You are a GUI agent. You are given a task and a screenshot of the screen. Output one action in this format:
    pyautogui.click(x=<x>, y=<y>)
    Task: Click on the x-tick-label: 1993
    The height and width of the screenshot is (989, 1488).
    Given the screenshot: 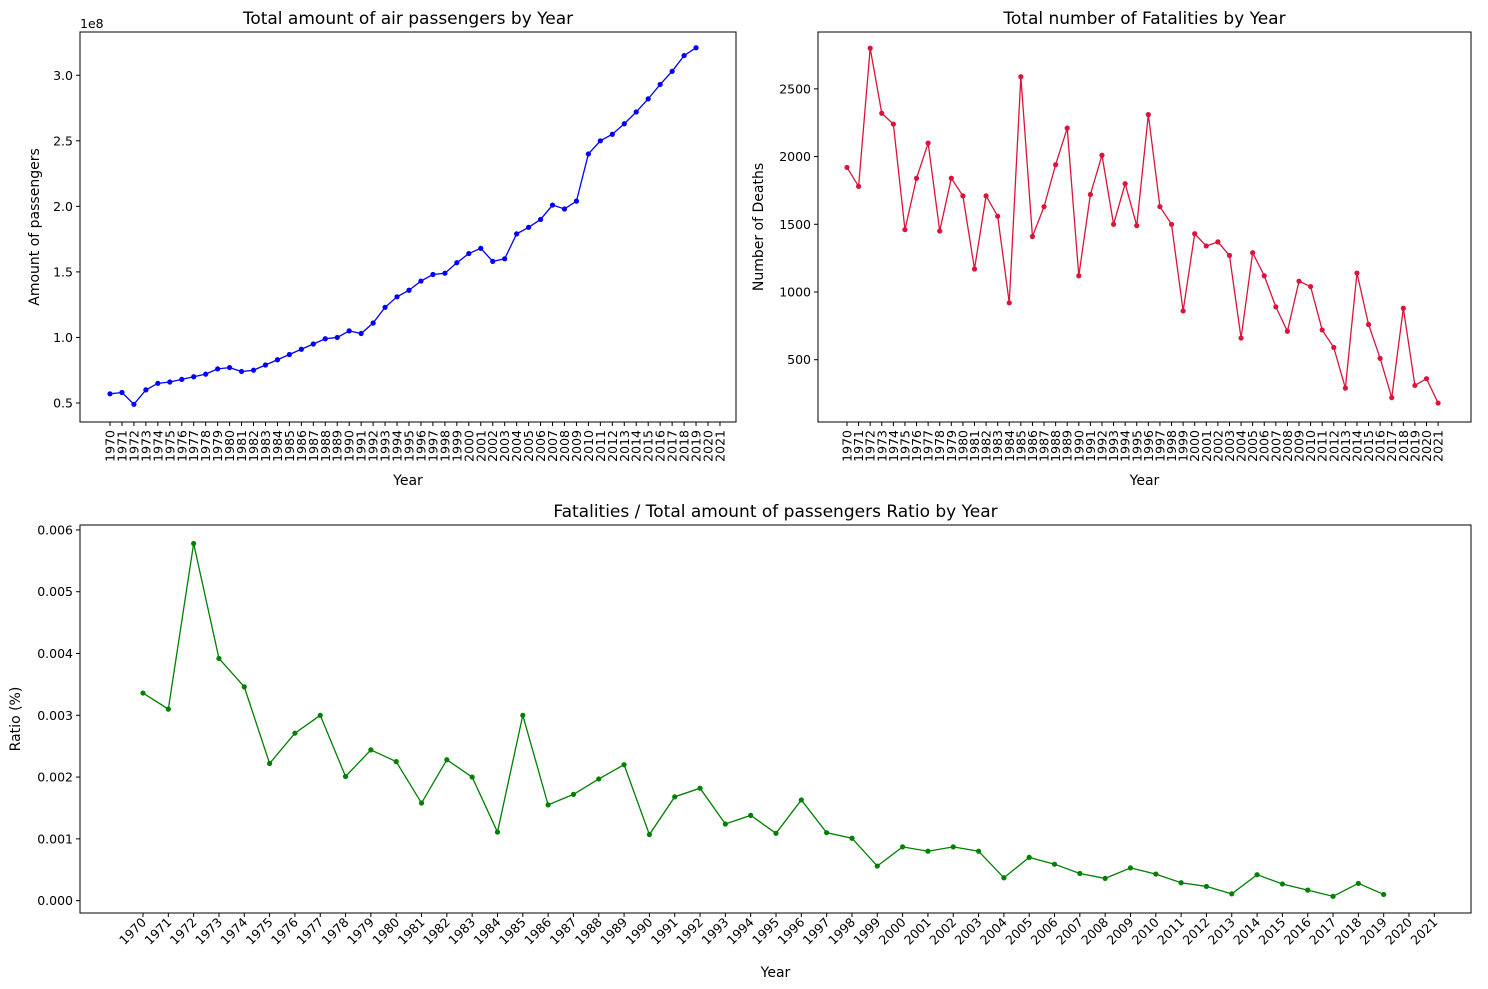 What is the action you would take?
    pyautogui.click(x=1113, y=446)
    